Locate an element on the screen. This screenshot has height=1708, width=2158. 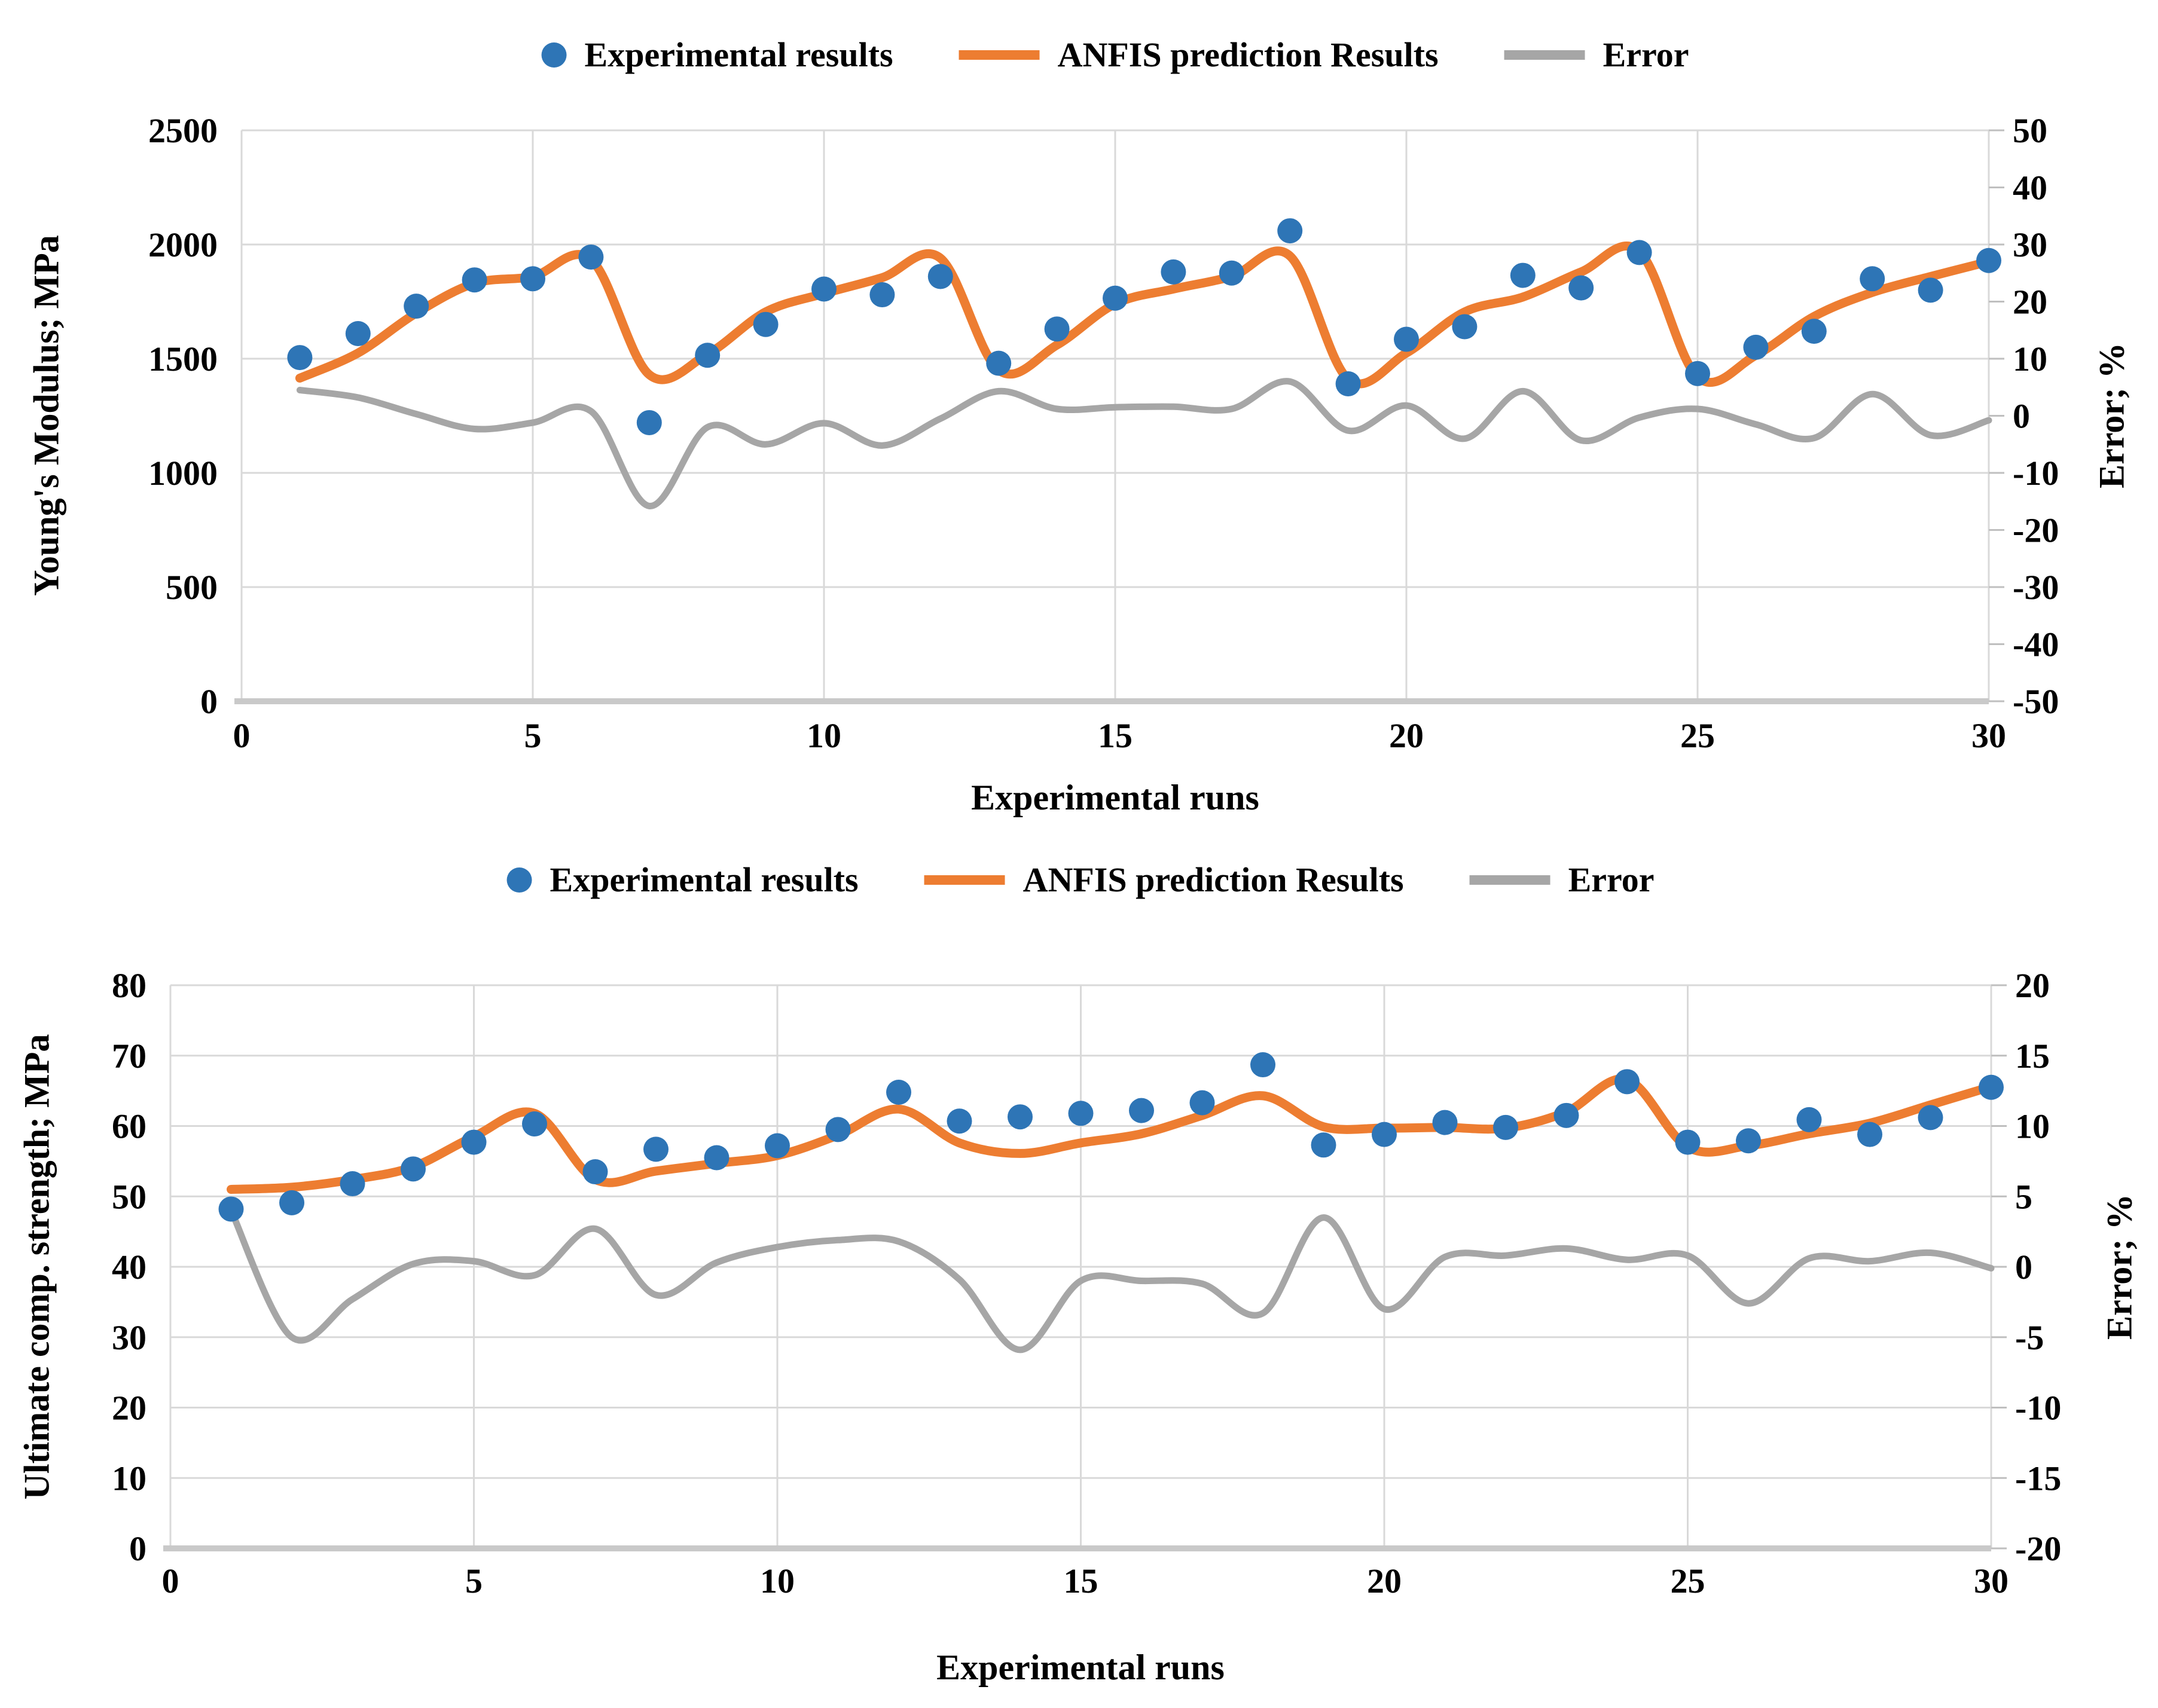
svg-text: 1500 is located at coordinates (183, 359).